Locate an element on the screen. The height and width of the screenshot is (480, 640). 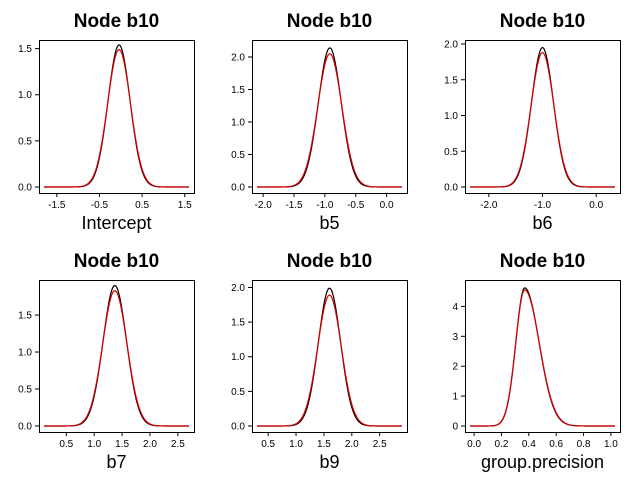
x-tick-label: 0.6 is located at coordinates (556, 444).